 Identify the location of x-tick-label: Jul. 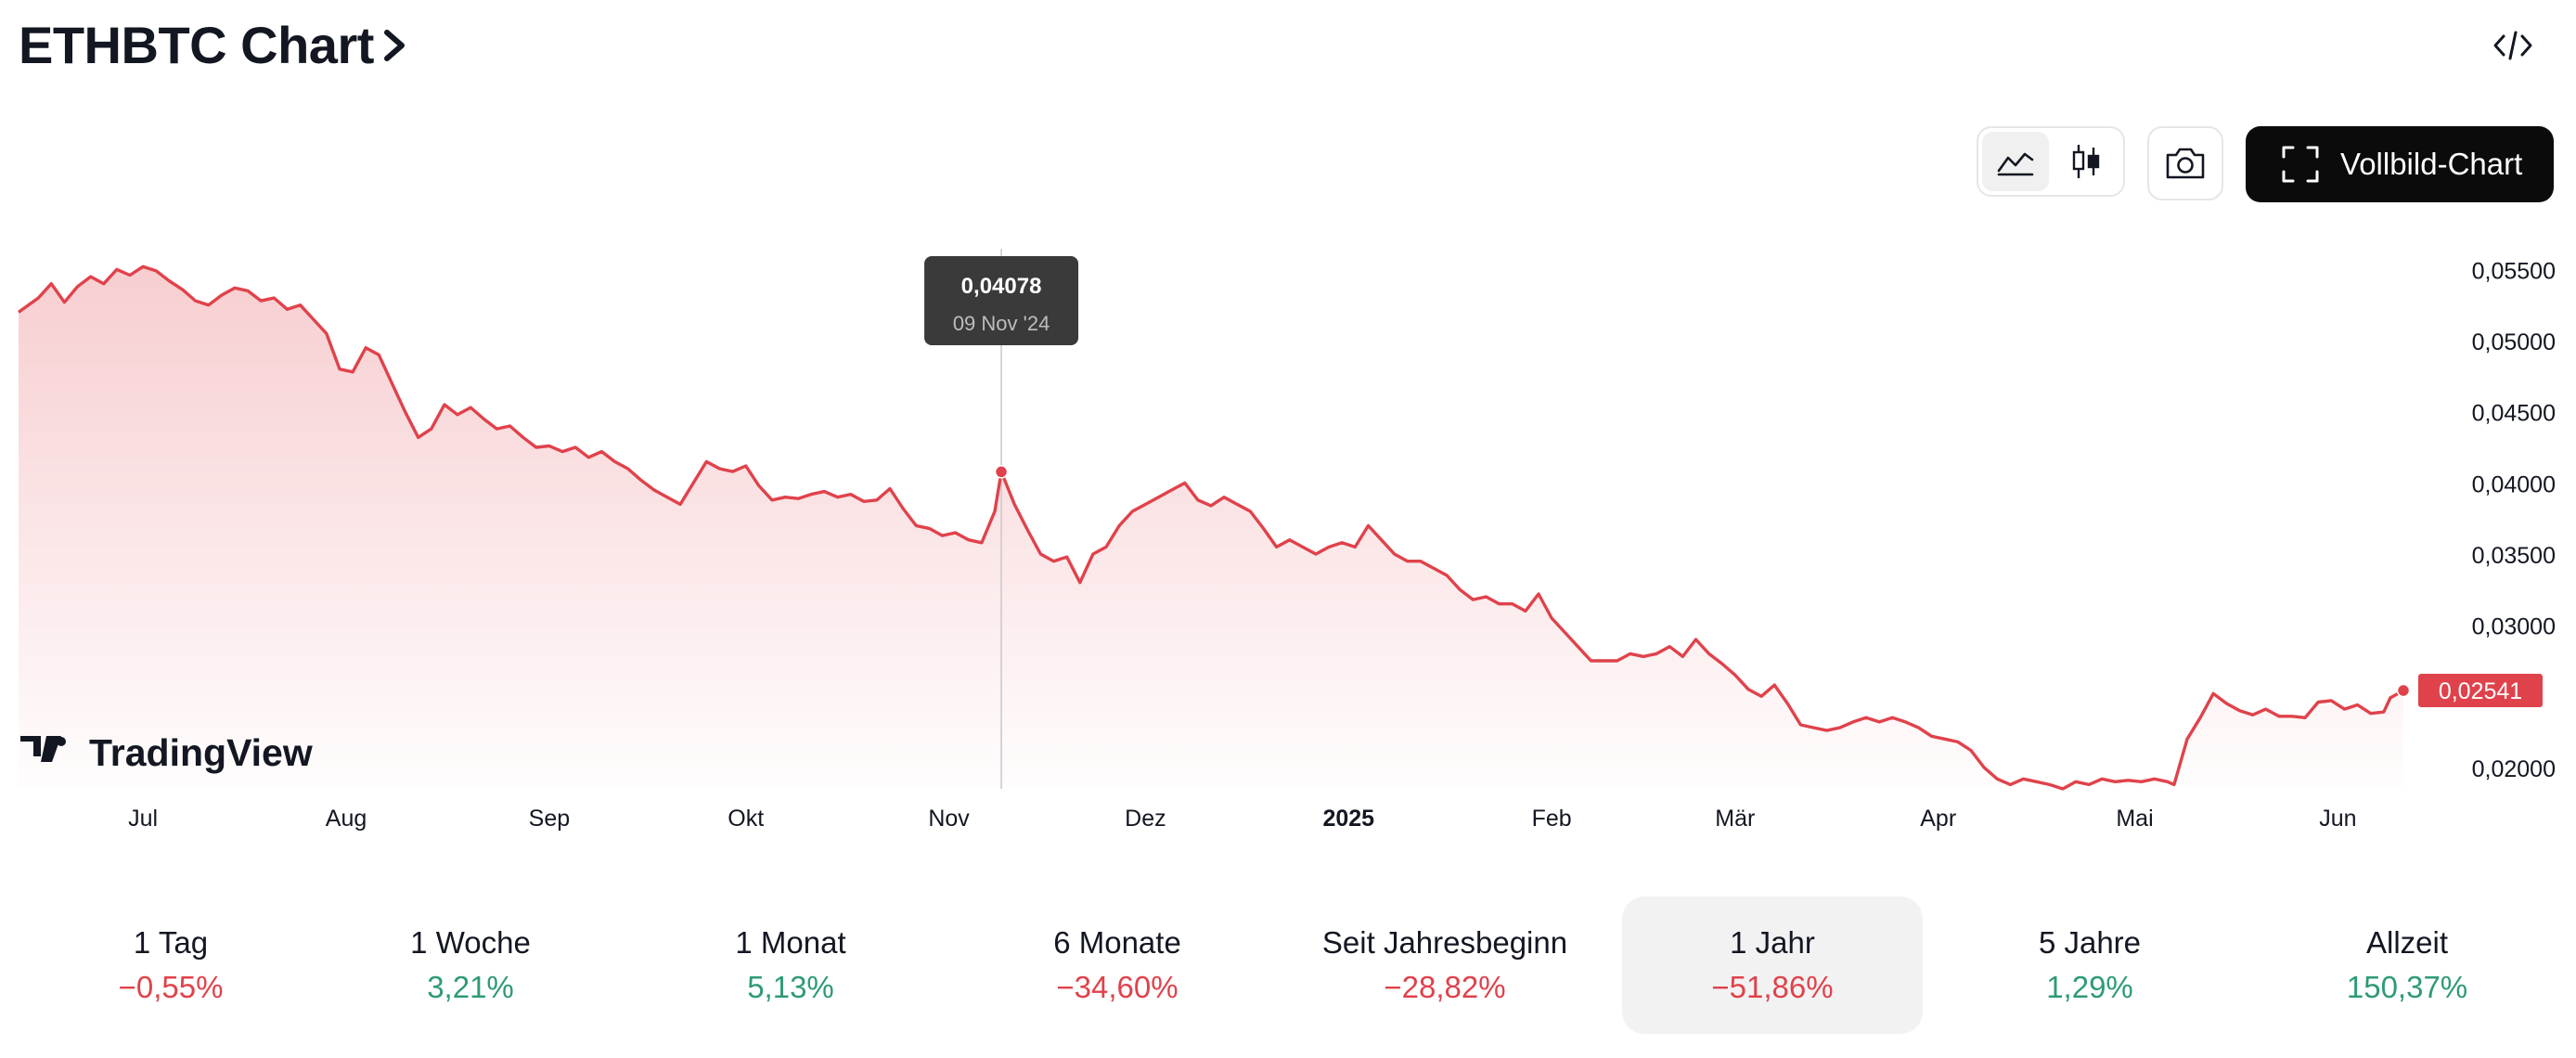
(143, 819).